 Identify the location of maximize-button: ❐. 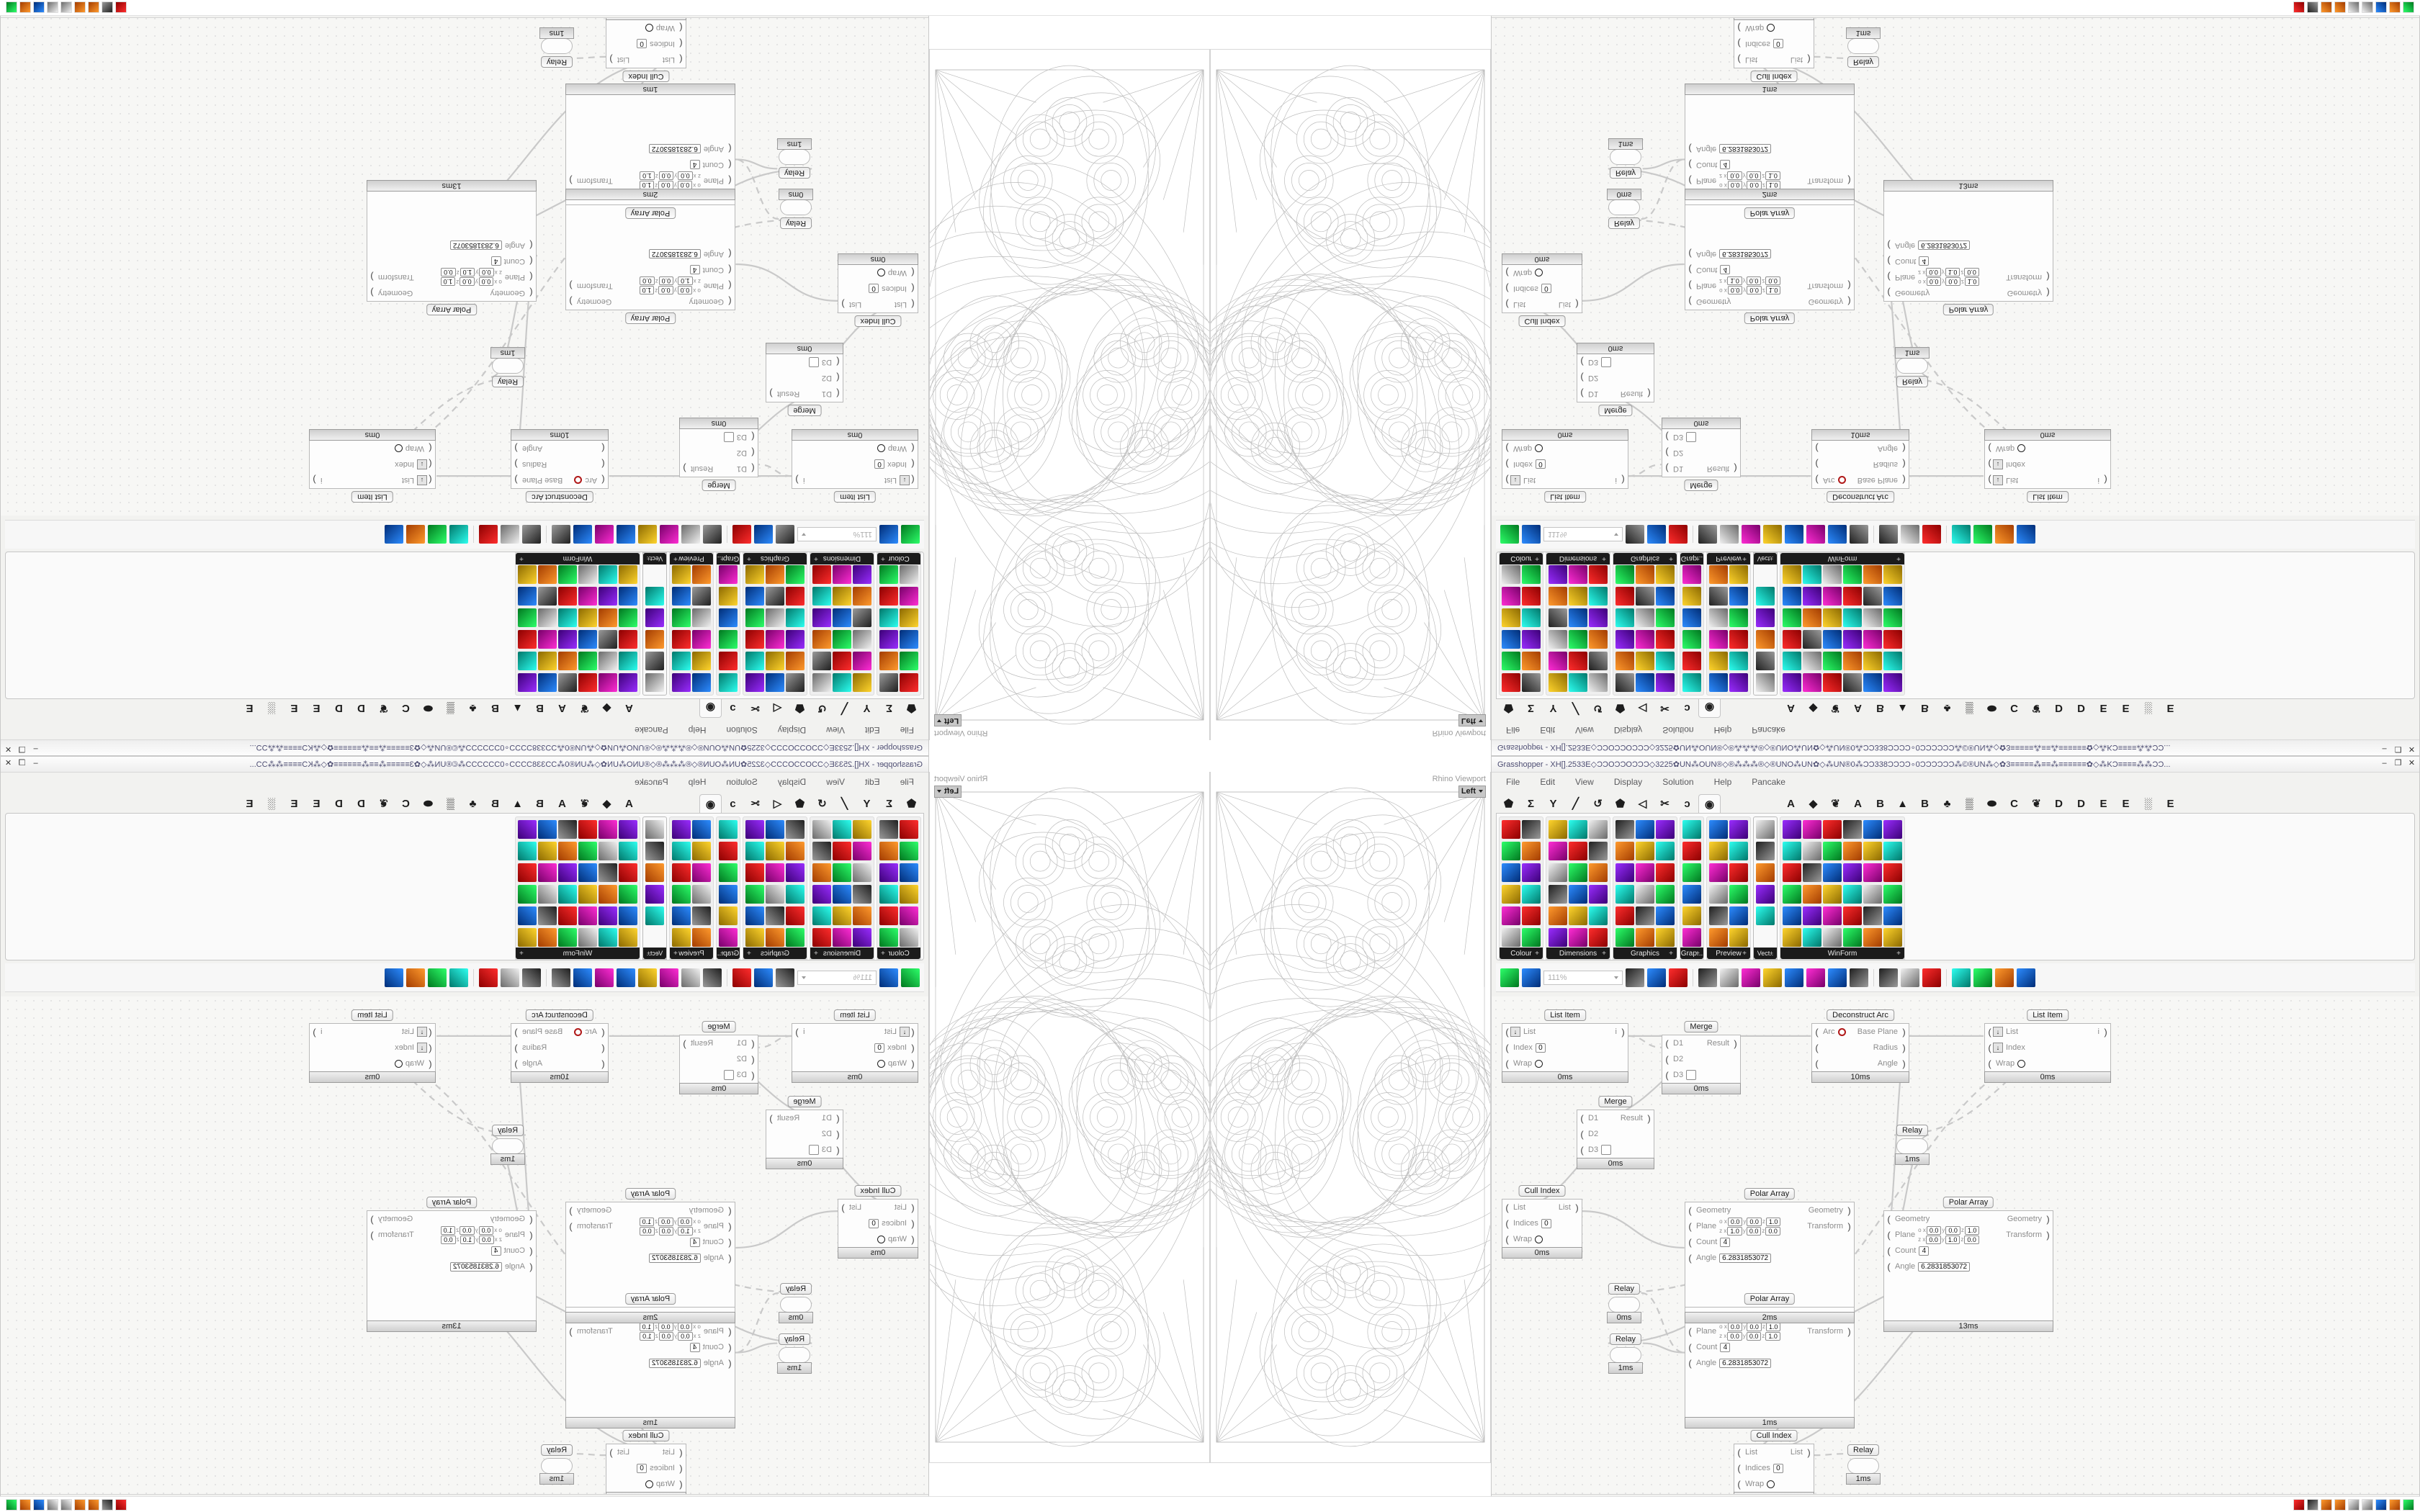
(22, 763).